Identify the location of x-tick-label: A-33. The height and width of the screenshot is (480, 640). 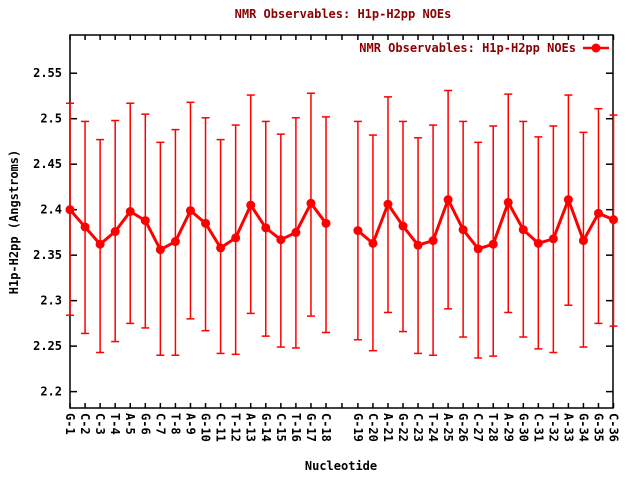
(568, 427).